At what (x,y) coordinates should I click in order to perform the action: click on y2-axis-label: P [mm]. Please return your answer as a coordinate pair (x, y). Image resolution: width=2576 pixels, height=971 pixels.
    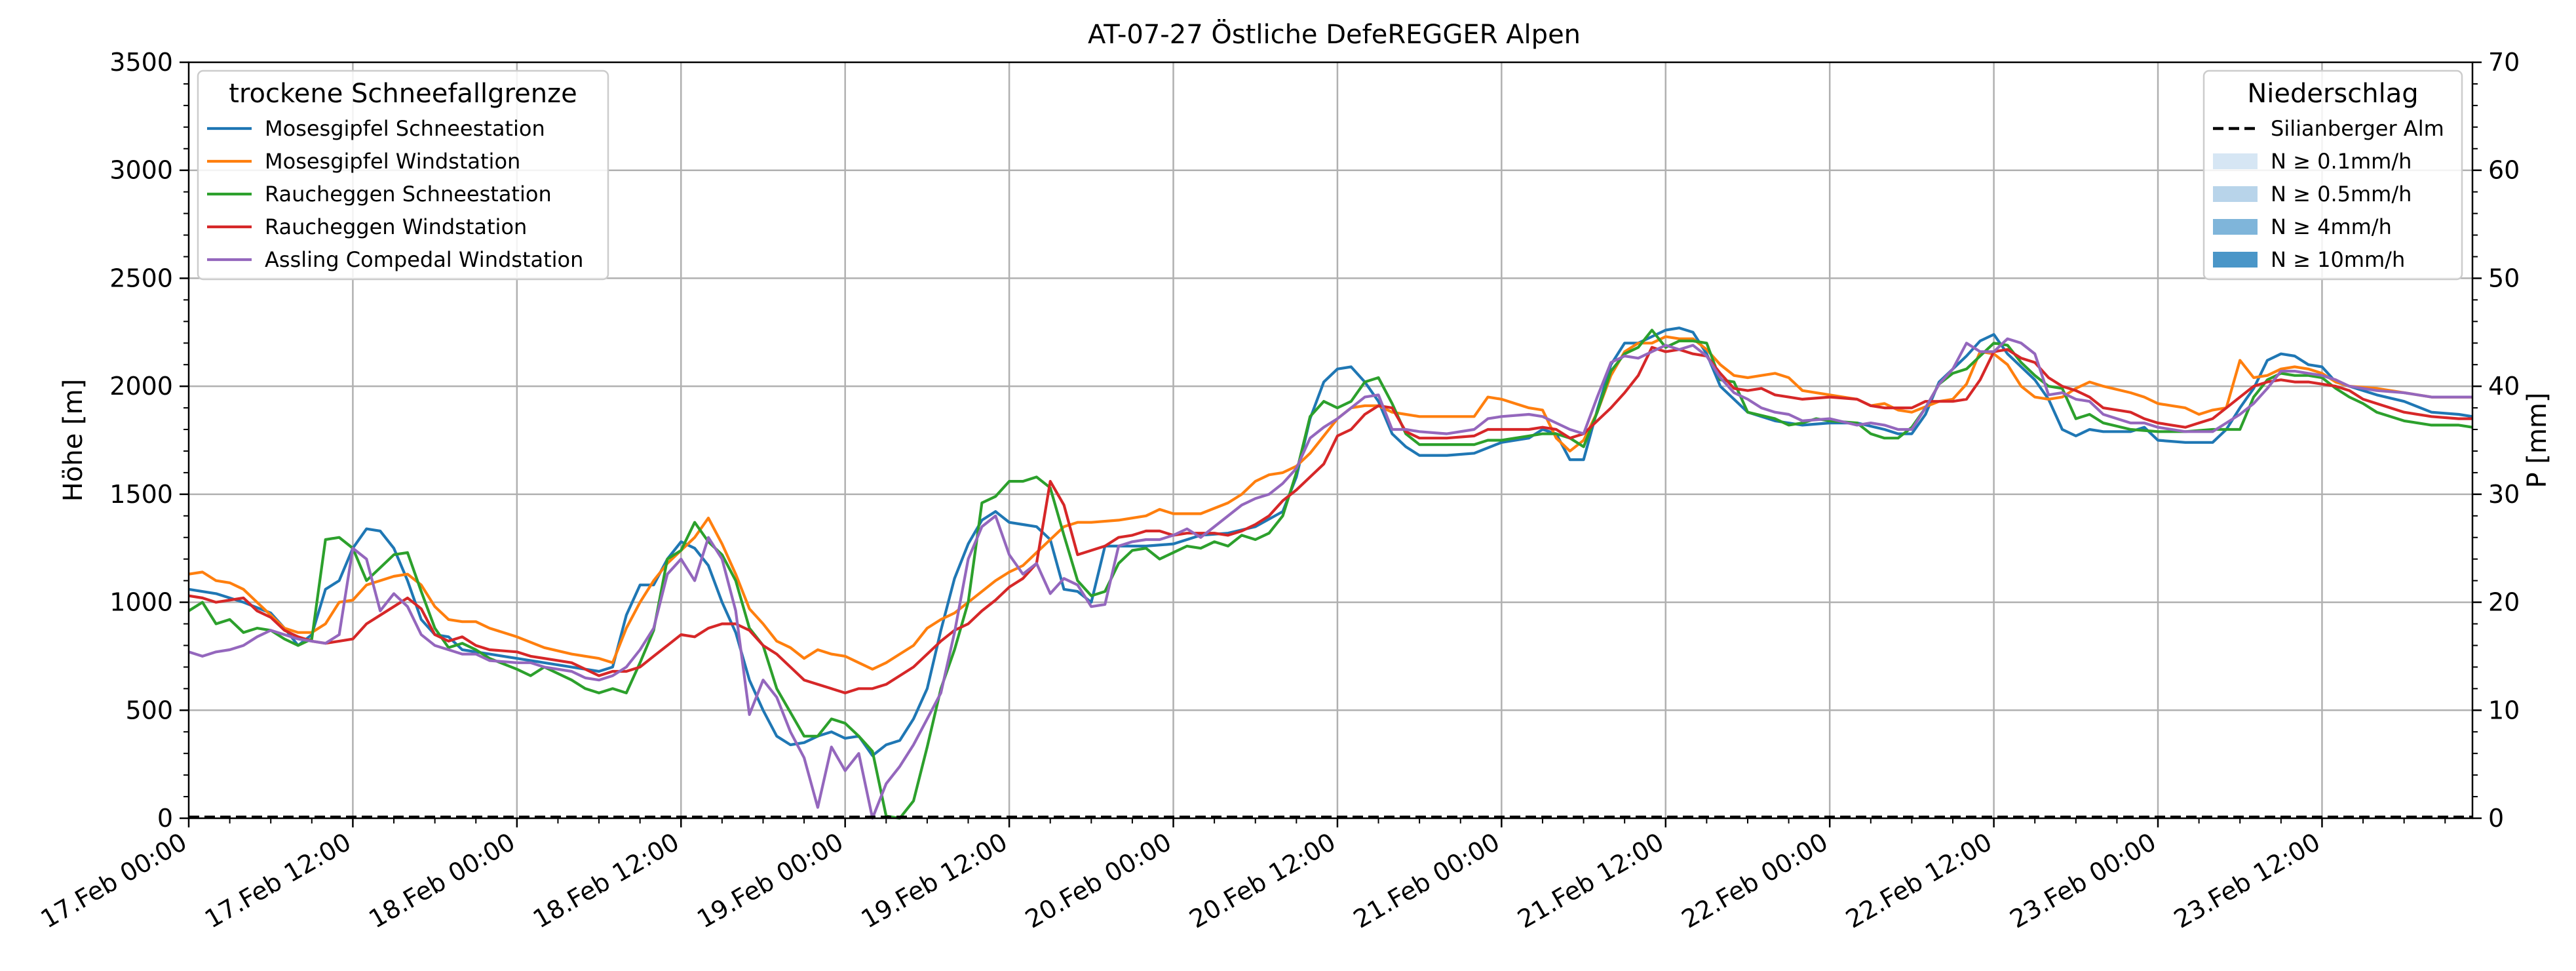
    Looking at the image, I should click on (2537, 440).